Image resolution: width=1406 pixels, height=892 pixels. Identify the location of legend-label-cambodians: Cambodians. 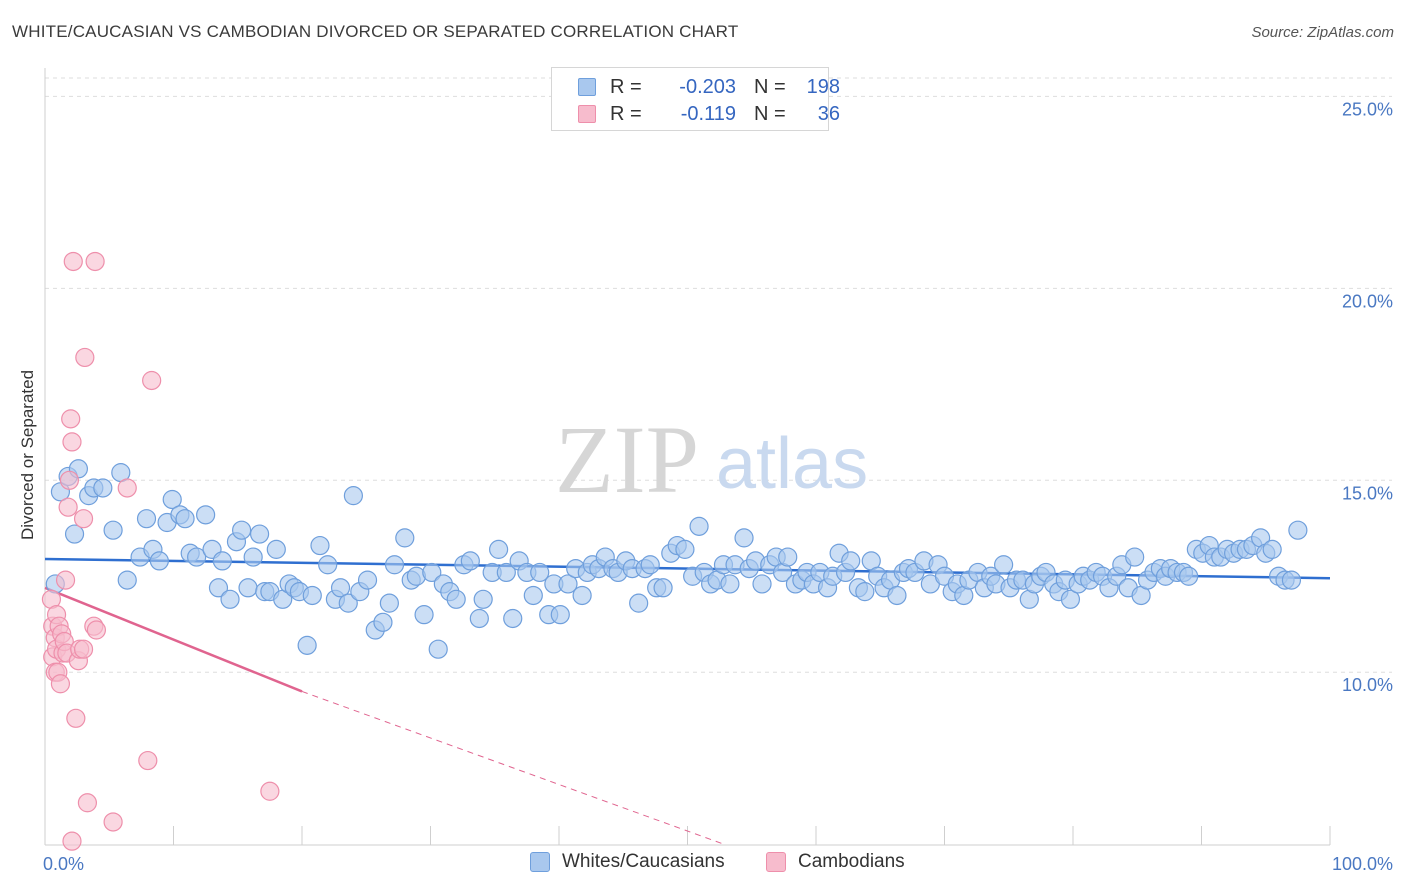
(851, 861).